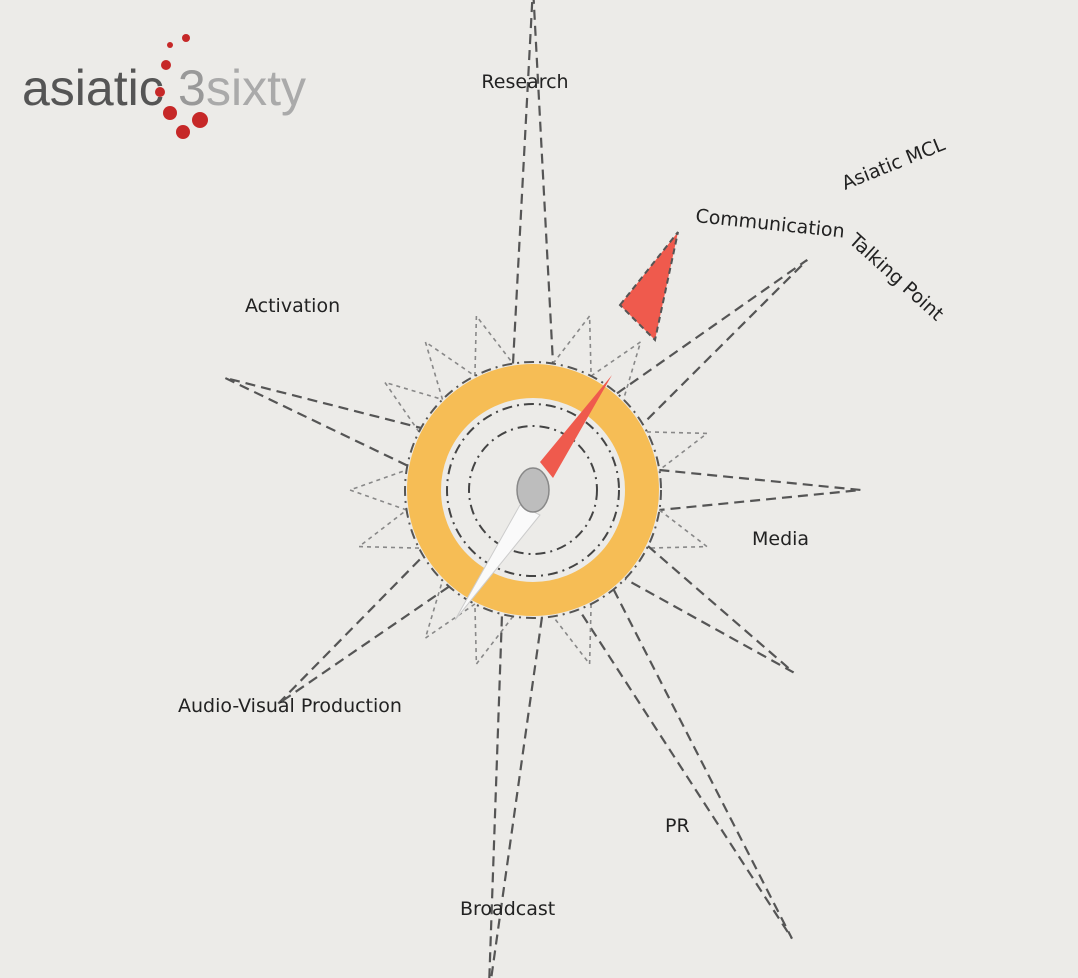 The height and width of the screenshot is (978, 1078). I want to click on inner-dash, so click(533, 490).